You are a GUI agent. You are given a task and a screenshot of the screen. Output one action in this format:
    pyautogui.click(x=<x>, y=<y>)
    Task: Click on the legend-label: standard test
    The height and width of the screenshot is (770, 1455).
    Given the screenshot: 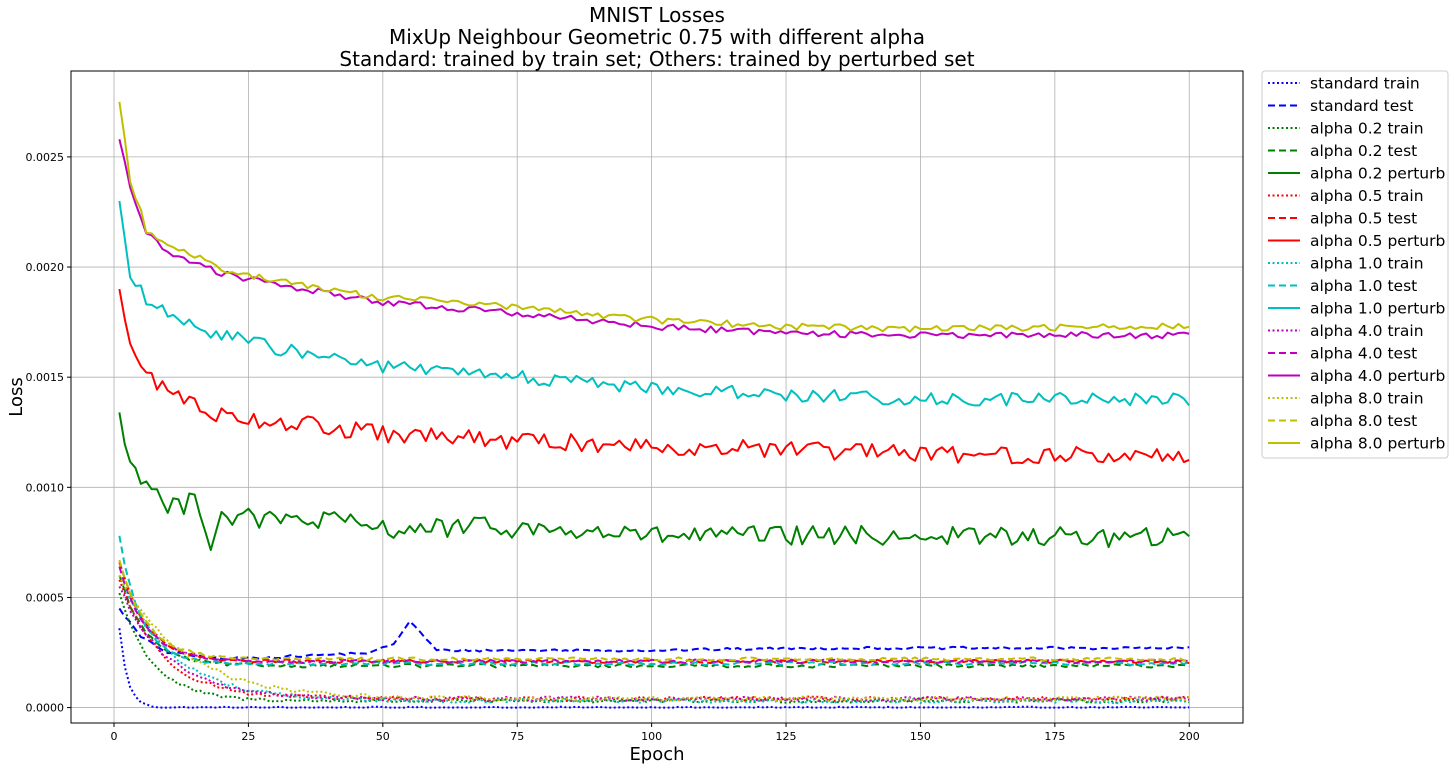 What is the action you would take?
    pyautogui.click(x=1361, y=106)
    